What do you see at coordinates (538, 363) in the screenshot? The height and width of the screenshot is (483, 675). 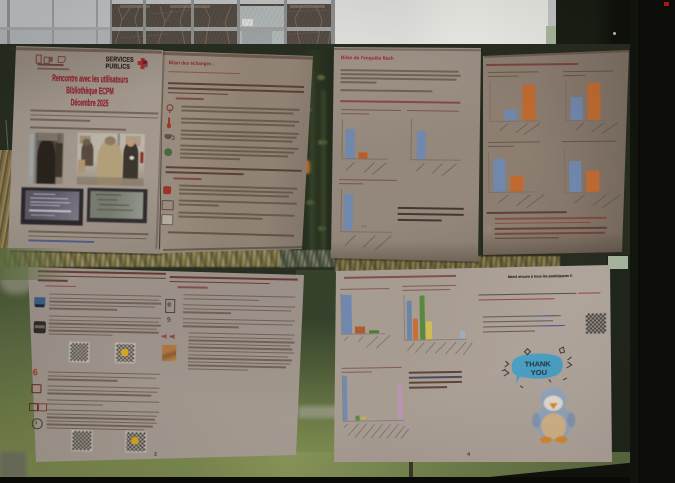 I see `svg-text: THANK` at bounding box center [538, 363].